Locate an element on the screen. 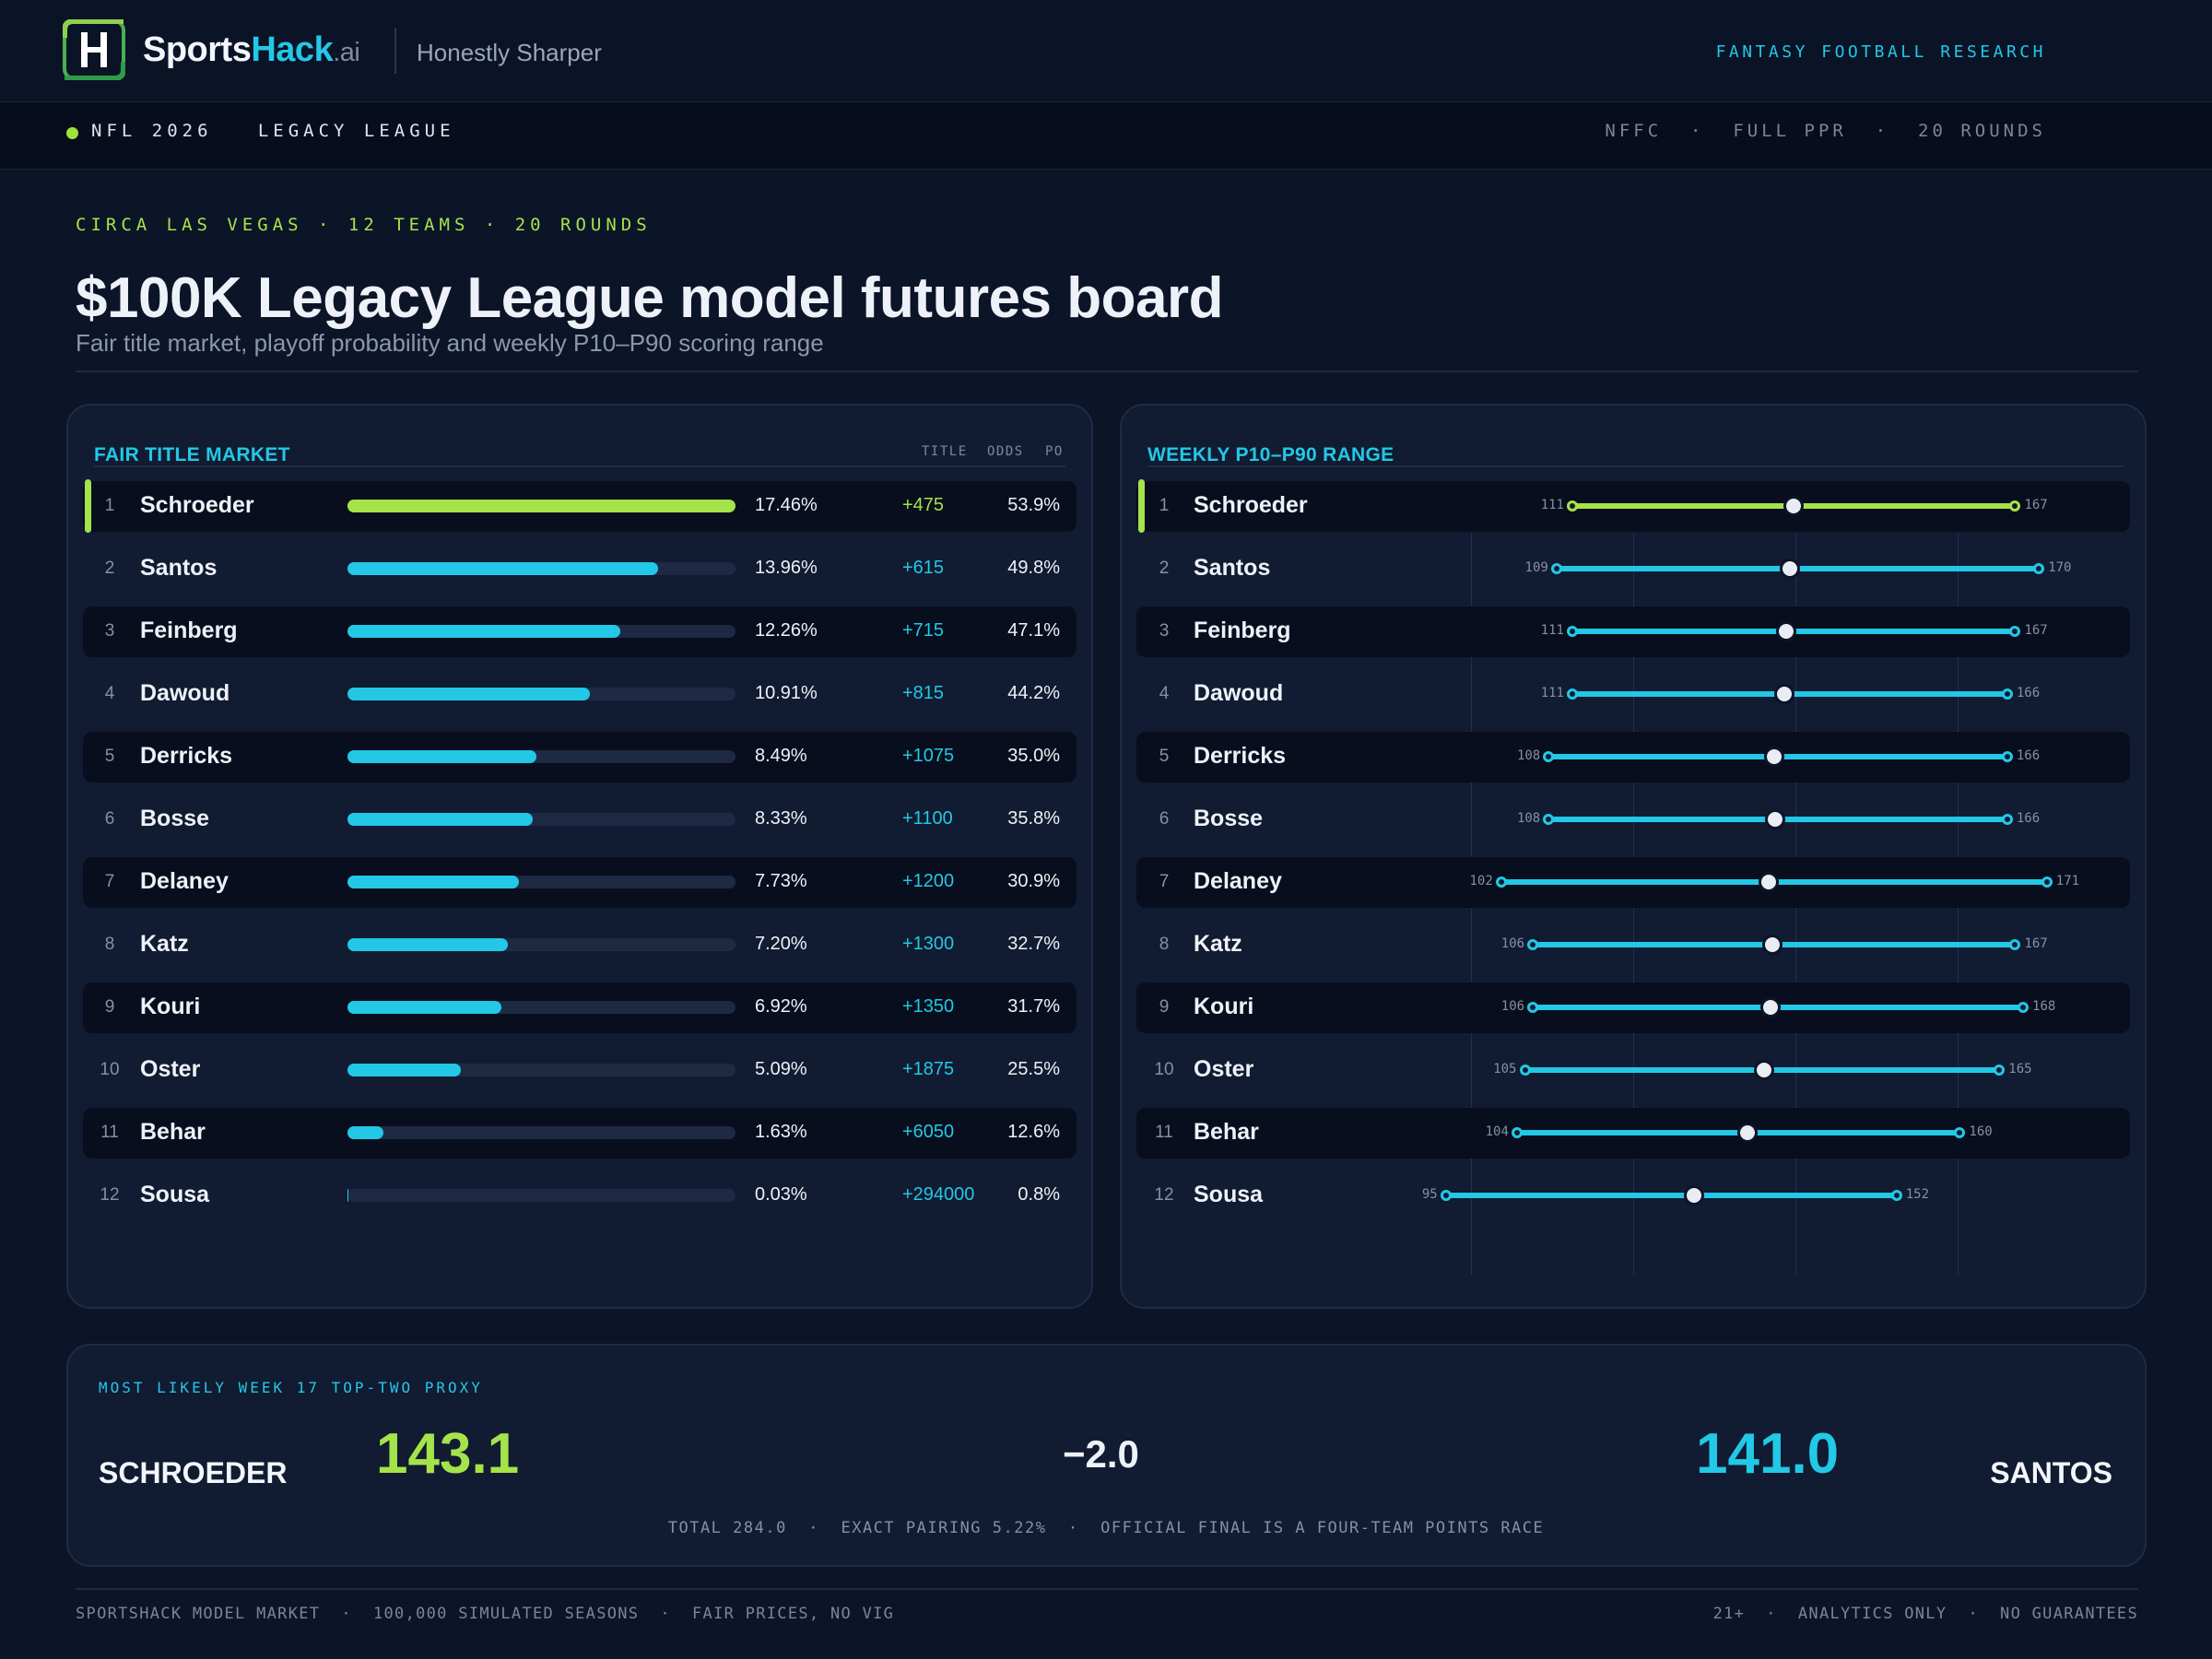  team-a-name: SCHROEDER is located at coordinates (193, 1472).